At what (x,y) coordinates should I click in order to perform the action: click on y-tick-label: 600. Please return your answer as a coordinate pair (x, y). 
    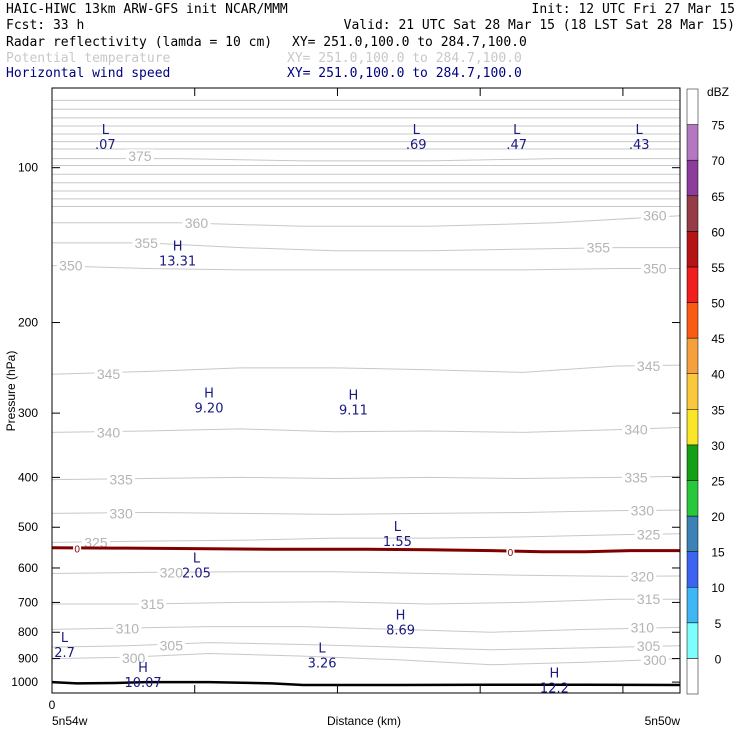
    Looking at the image, I should click on (28, 568).